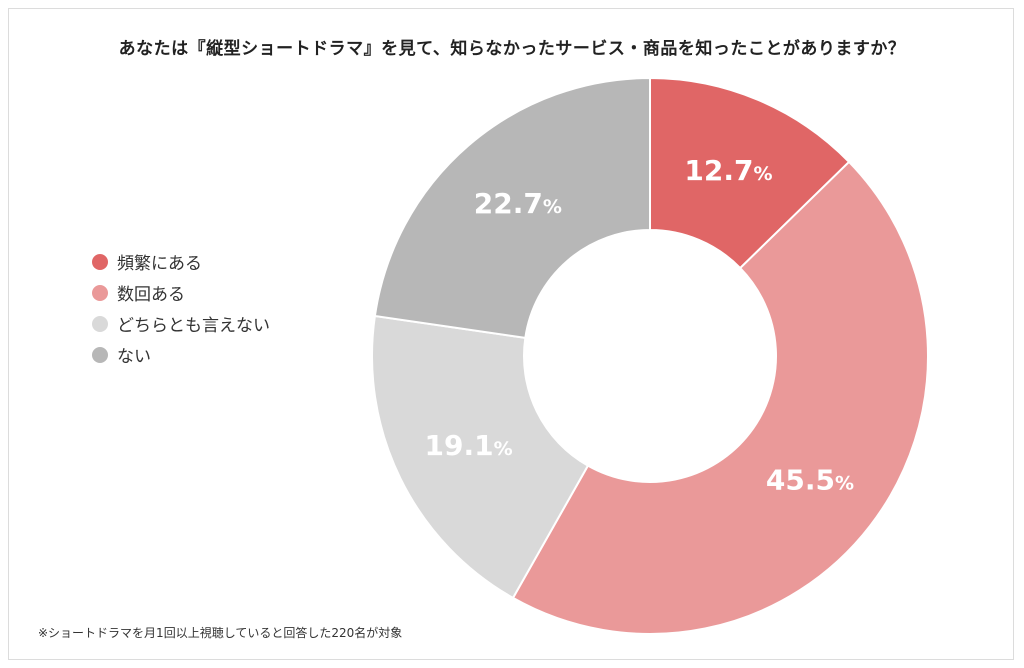  Describe the element at coordinates (151, 295) in the screenshot. I see `legend-label-2: 数回ある` at that location.